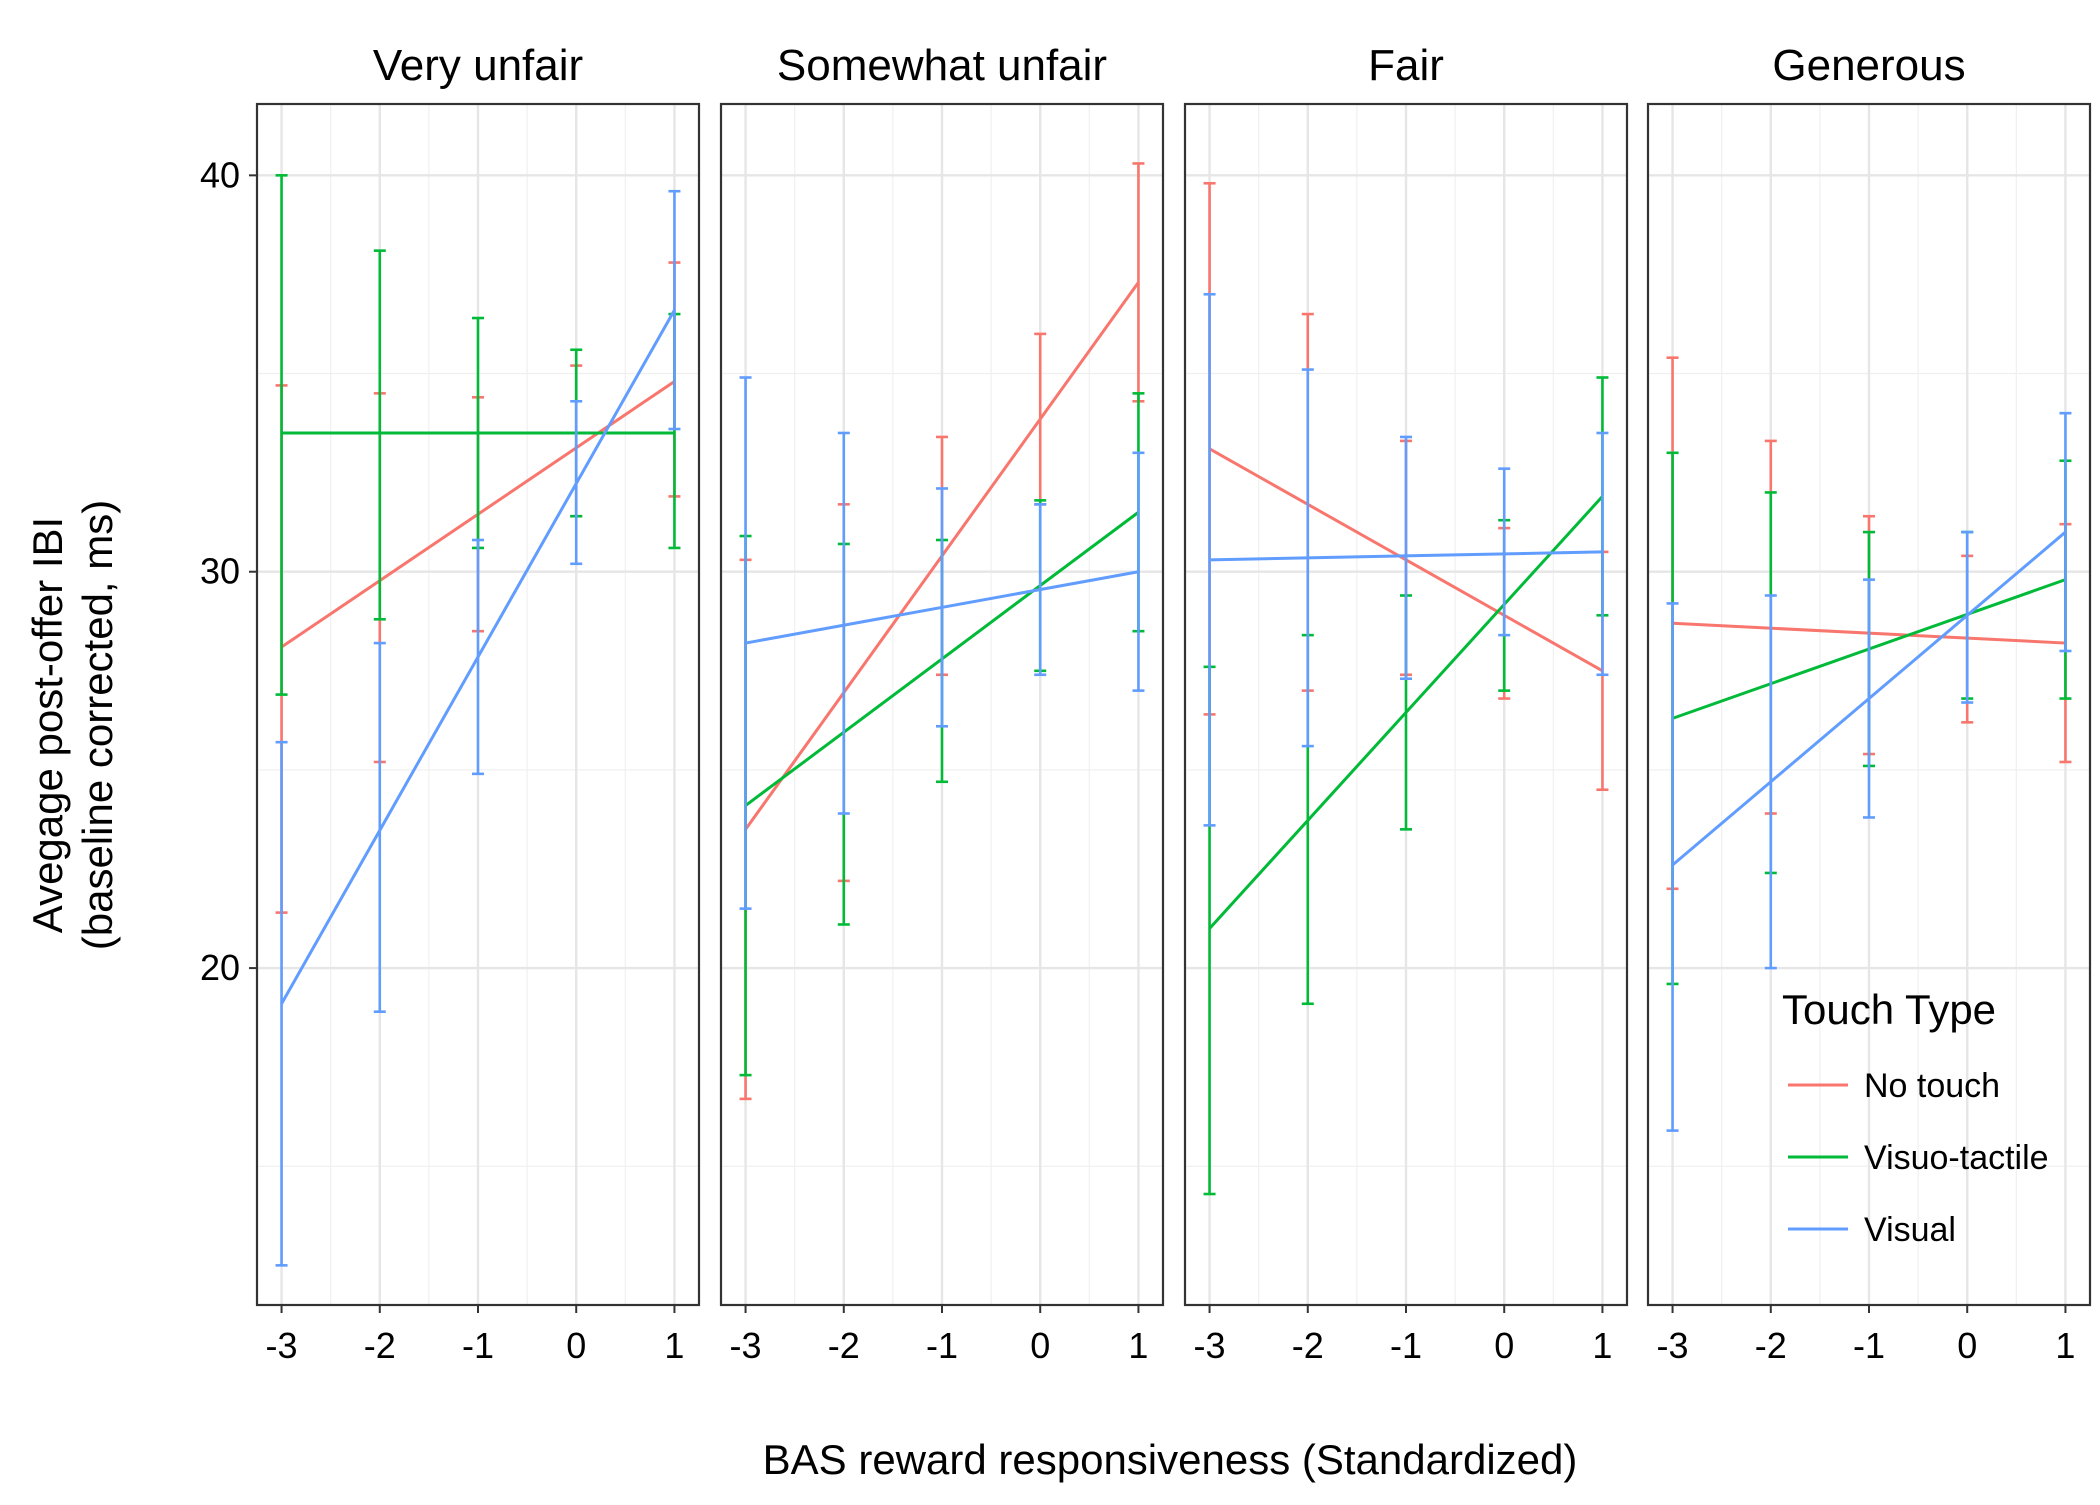 This screenshot has height=1505, width=2100. What do you see at coordinates (1868, 65) in the screenshot?
I see `facet-strip-label: Generous` at bounding box center [1868, 65].